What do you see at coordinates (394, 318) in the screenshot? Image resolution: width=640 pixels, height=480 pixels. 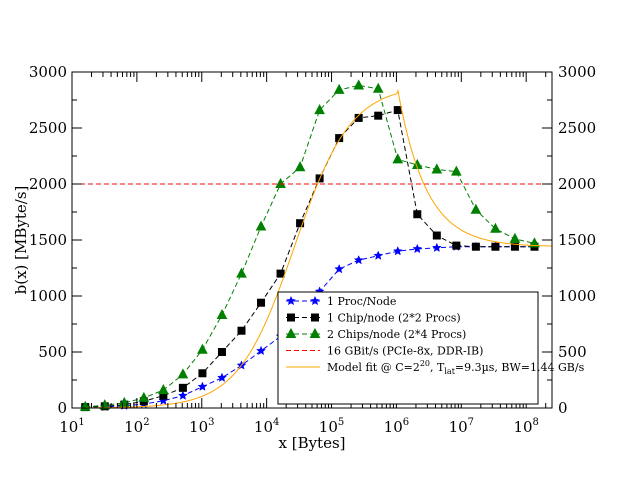 I see `legend-label: 1 Chip/node (2*2 Procs)` at bounding box center [394, 318].